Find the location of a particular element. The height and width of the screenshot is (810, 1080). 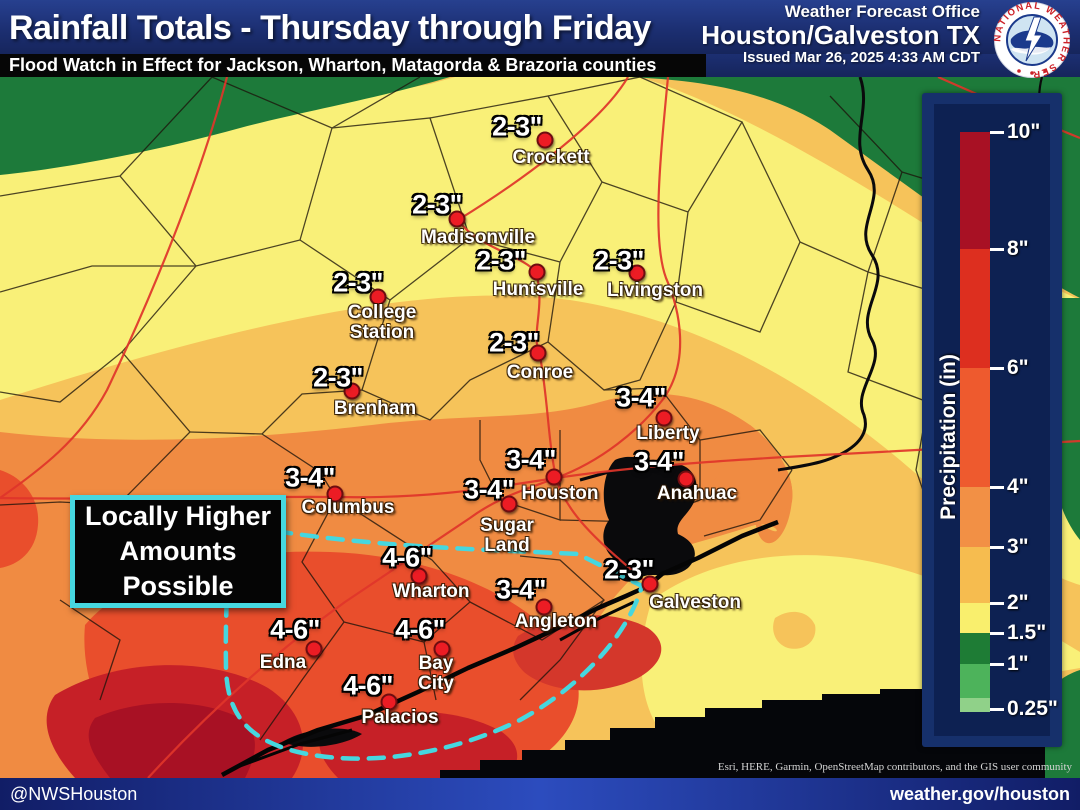

nws-logo: NATIONAL WEATHER SERVICE is located at coordinates (1030, 40).